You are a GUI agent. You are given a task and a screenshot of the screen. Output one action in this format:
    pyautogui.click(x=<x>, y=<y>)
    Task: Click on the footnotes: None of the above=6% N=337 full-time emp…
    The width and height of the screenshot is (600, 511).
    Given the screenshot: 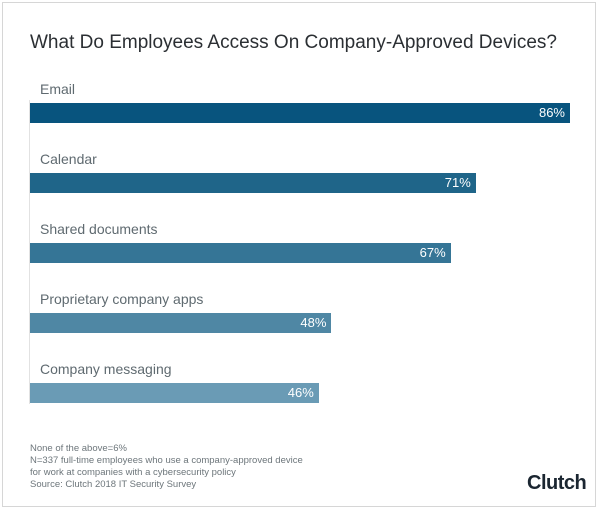 What is the action you would take?
    pyautogui.click(x=166, y=467)
    